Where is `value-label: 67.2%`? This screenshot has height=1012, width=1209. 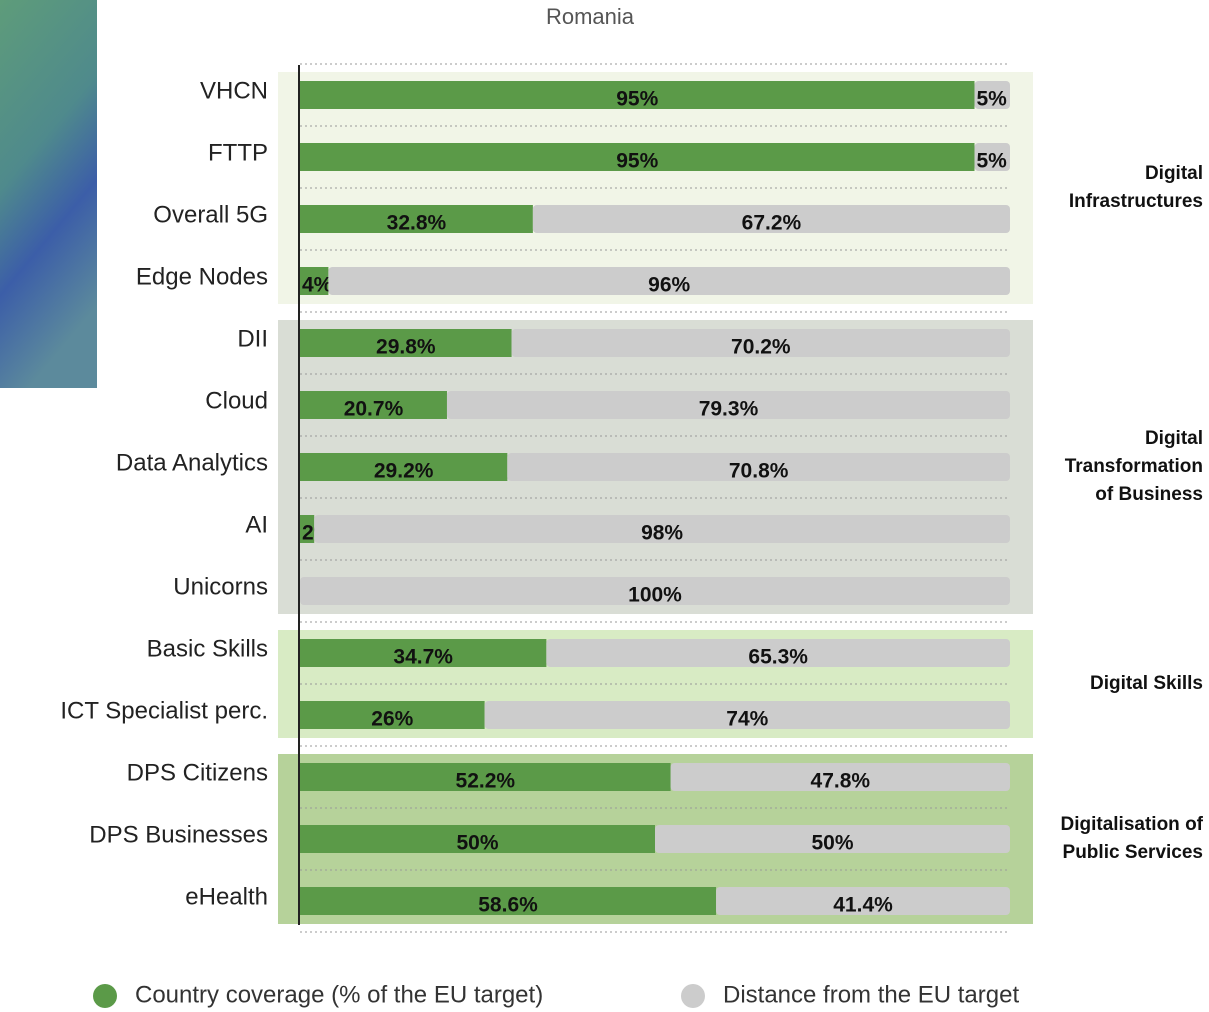 value-label: 67.2% is located at coordinates (772, 223).